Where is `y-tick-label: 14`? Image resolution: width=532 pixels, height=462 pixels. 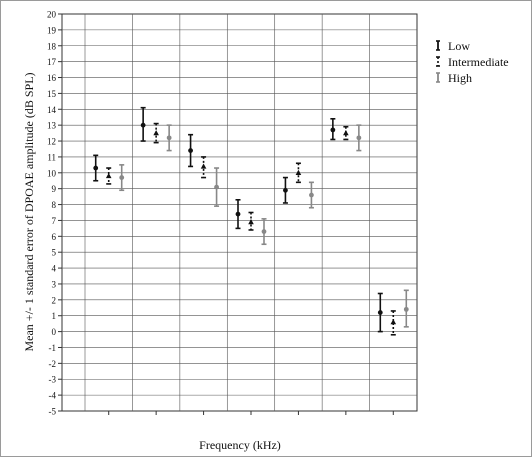
y-tick-label: 14 is located at coordinates (52, 110).